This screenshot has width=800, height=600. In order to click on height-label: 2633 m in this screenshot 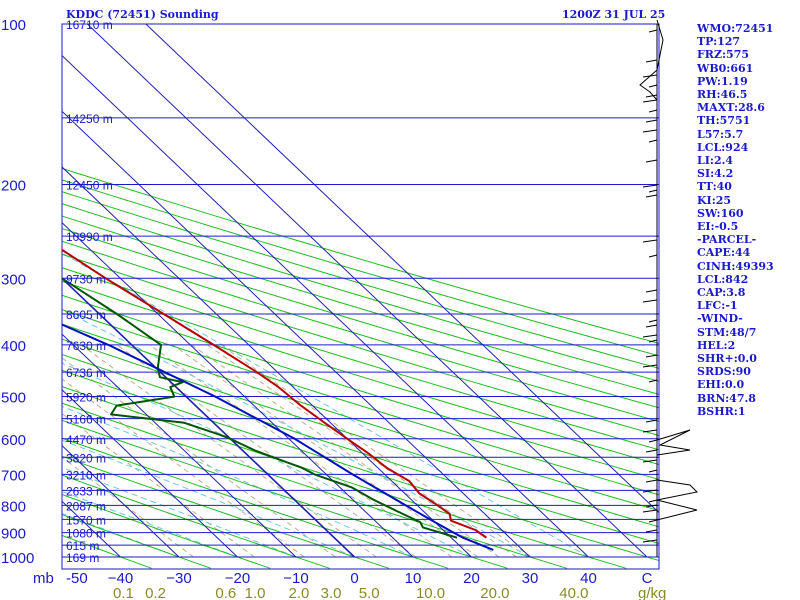, I will do `click(86, 491)`.